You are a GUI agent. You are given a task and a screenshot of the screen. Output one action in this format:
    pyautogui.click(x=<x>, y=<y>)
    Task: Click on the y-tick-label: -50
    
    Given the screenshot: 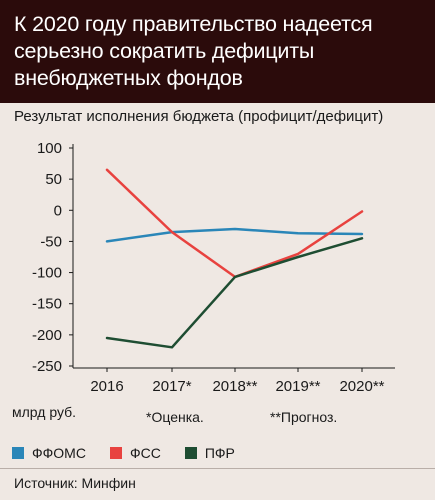 What is the action you would take?
    pyautogui.click(x=51, y=241)
    